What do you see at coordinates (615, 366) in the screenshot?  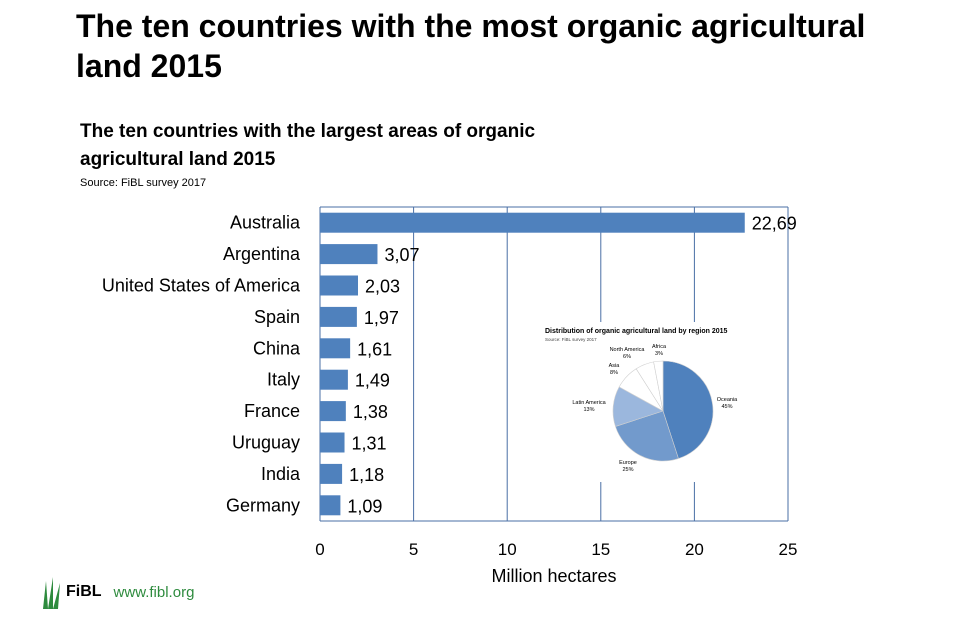 I see `pie-slice-label: Asia` at bounding box center [615, 366].